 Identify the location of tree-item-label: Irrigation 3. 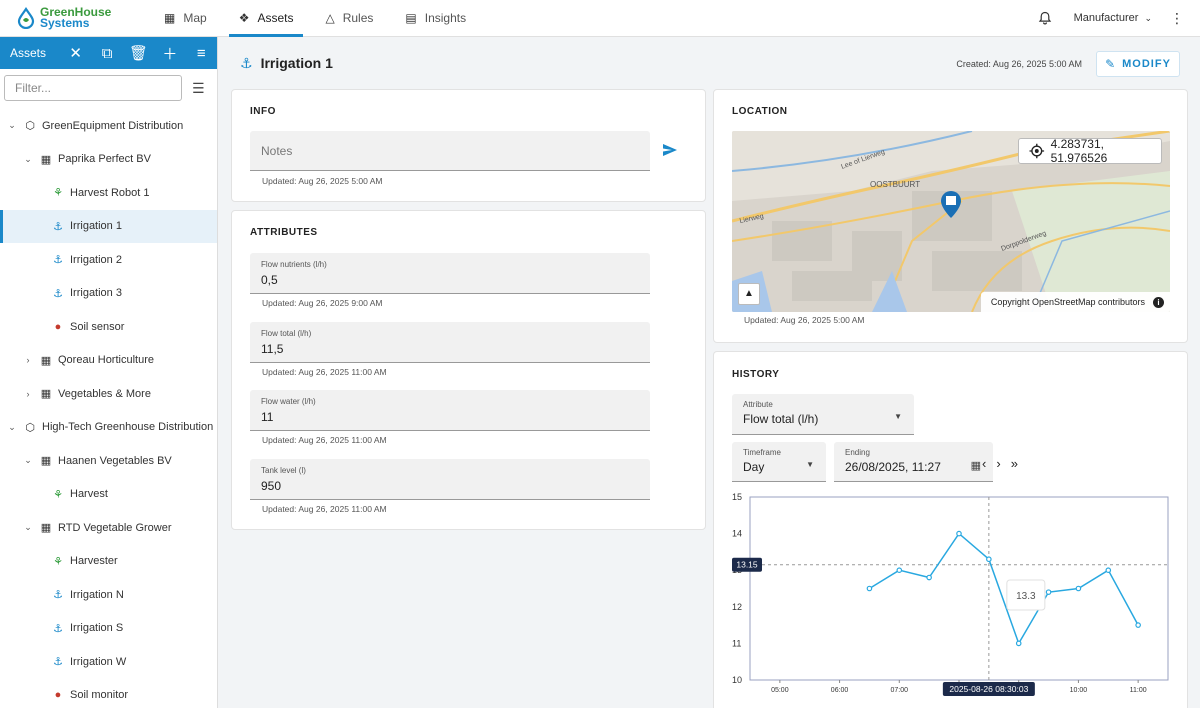
(96, 293).